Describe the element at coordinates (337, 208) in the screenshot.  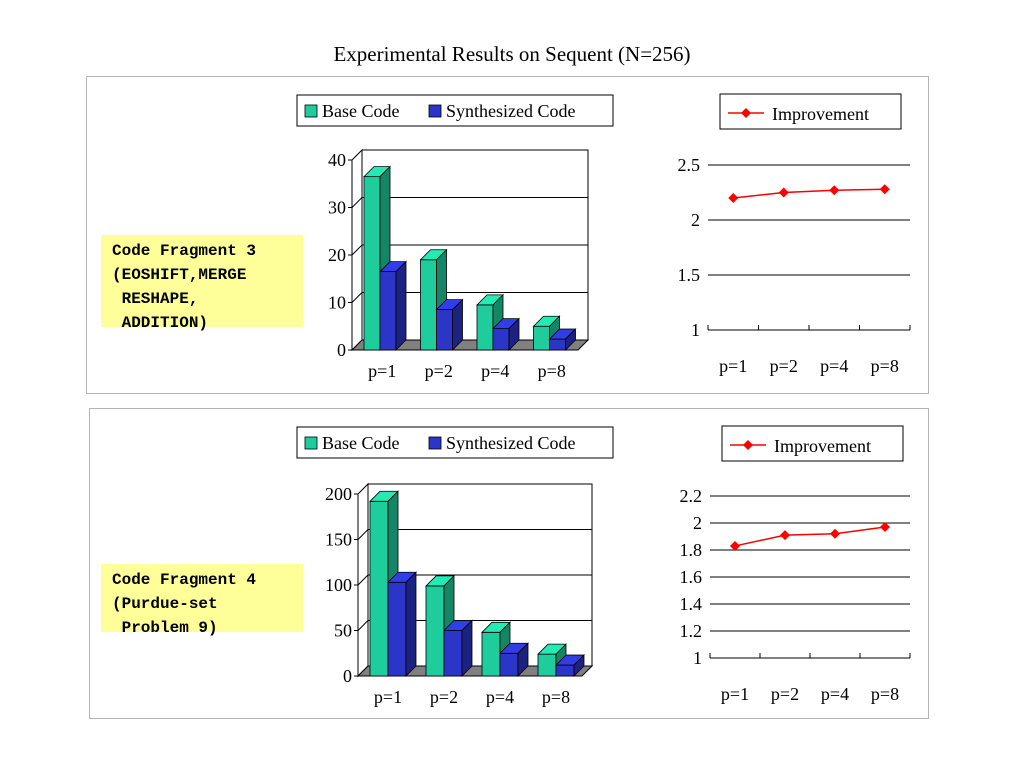
I see `y-tick-label: 30` at that location.